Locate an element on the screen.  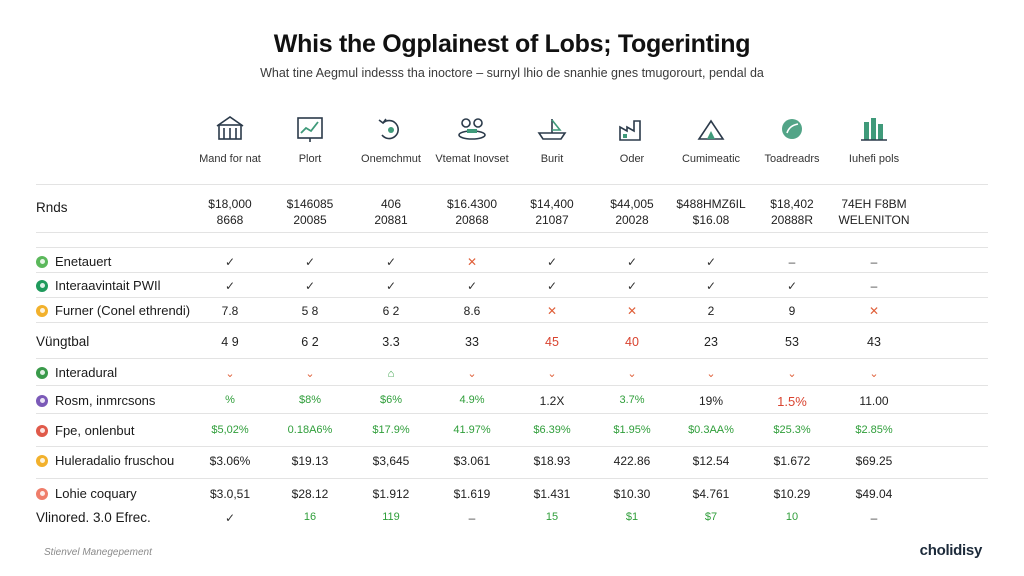
table-cell: $5,02% is located at coordinates (230, 430).